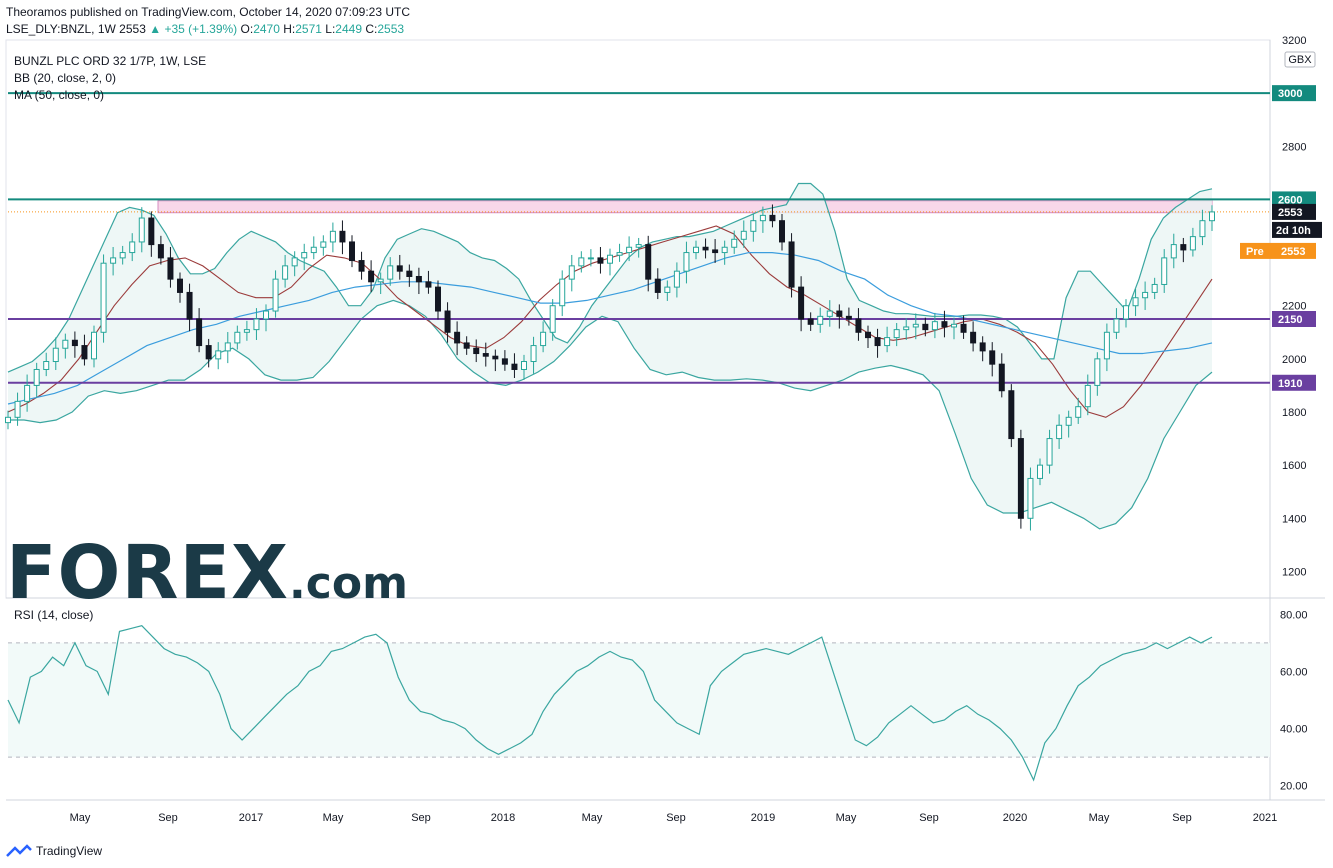  Describe the element at coordinates (59, 95) in the screenshot. I see `ma-legend: MA (50, close, 0)` at that location.